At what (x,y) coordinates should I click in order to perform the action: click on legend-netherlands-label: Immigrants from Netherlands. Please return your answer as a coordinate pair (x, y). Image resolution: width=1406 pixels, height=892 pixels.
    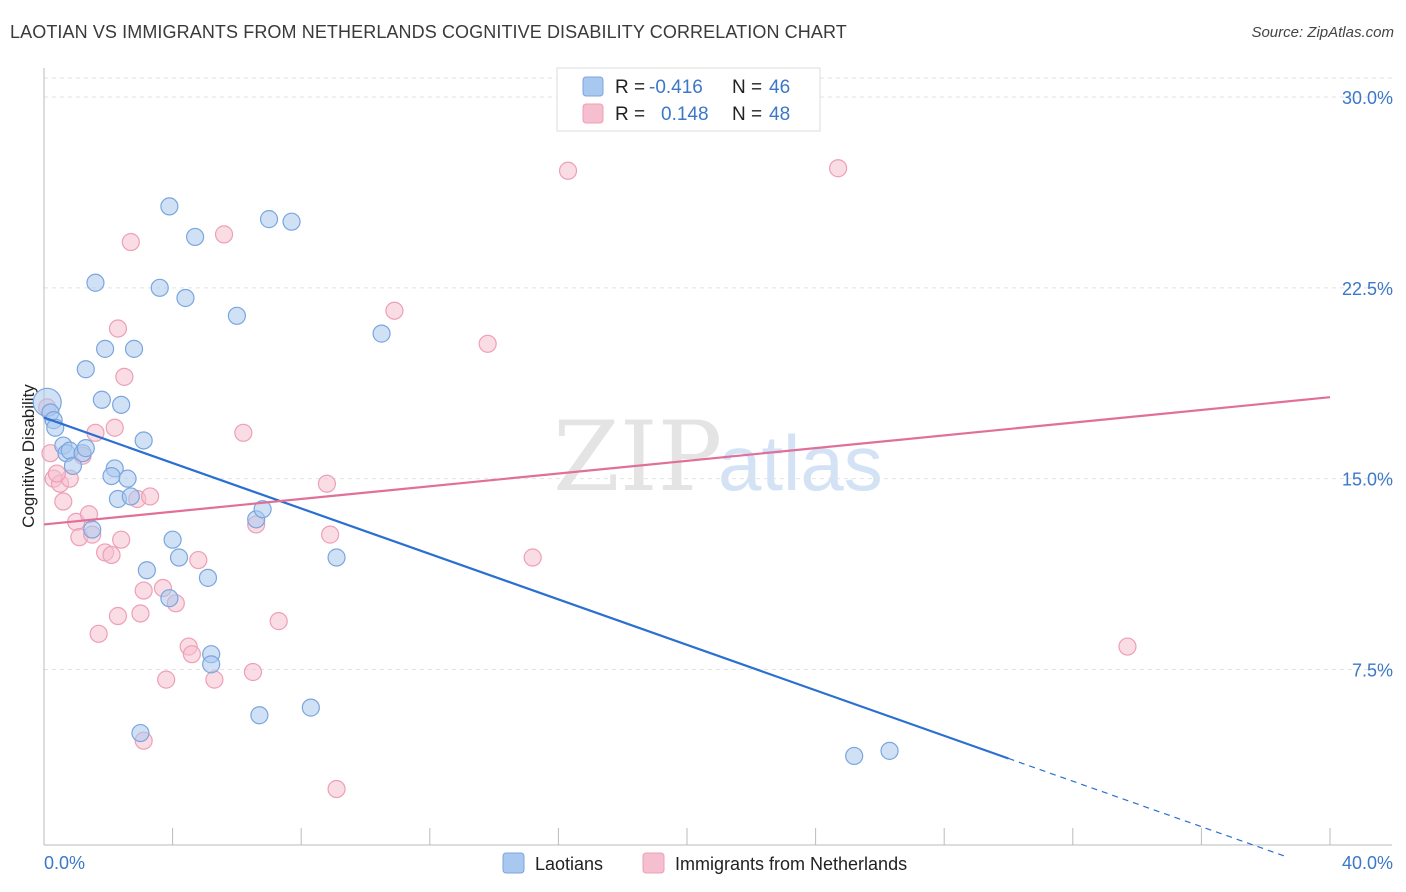
    Looking at the image, I should click on (791, 864).